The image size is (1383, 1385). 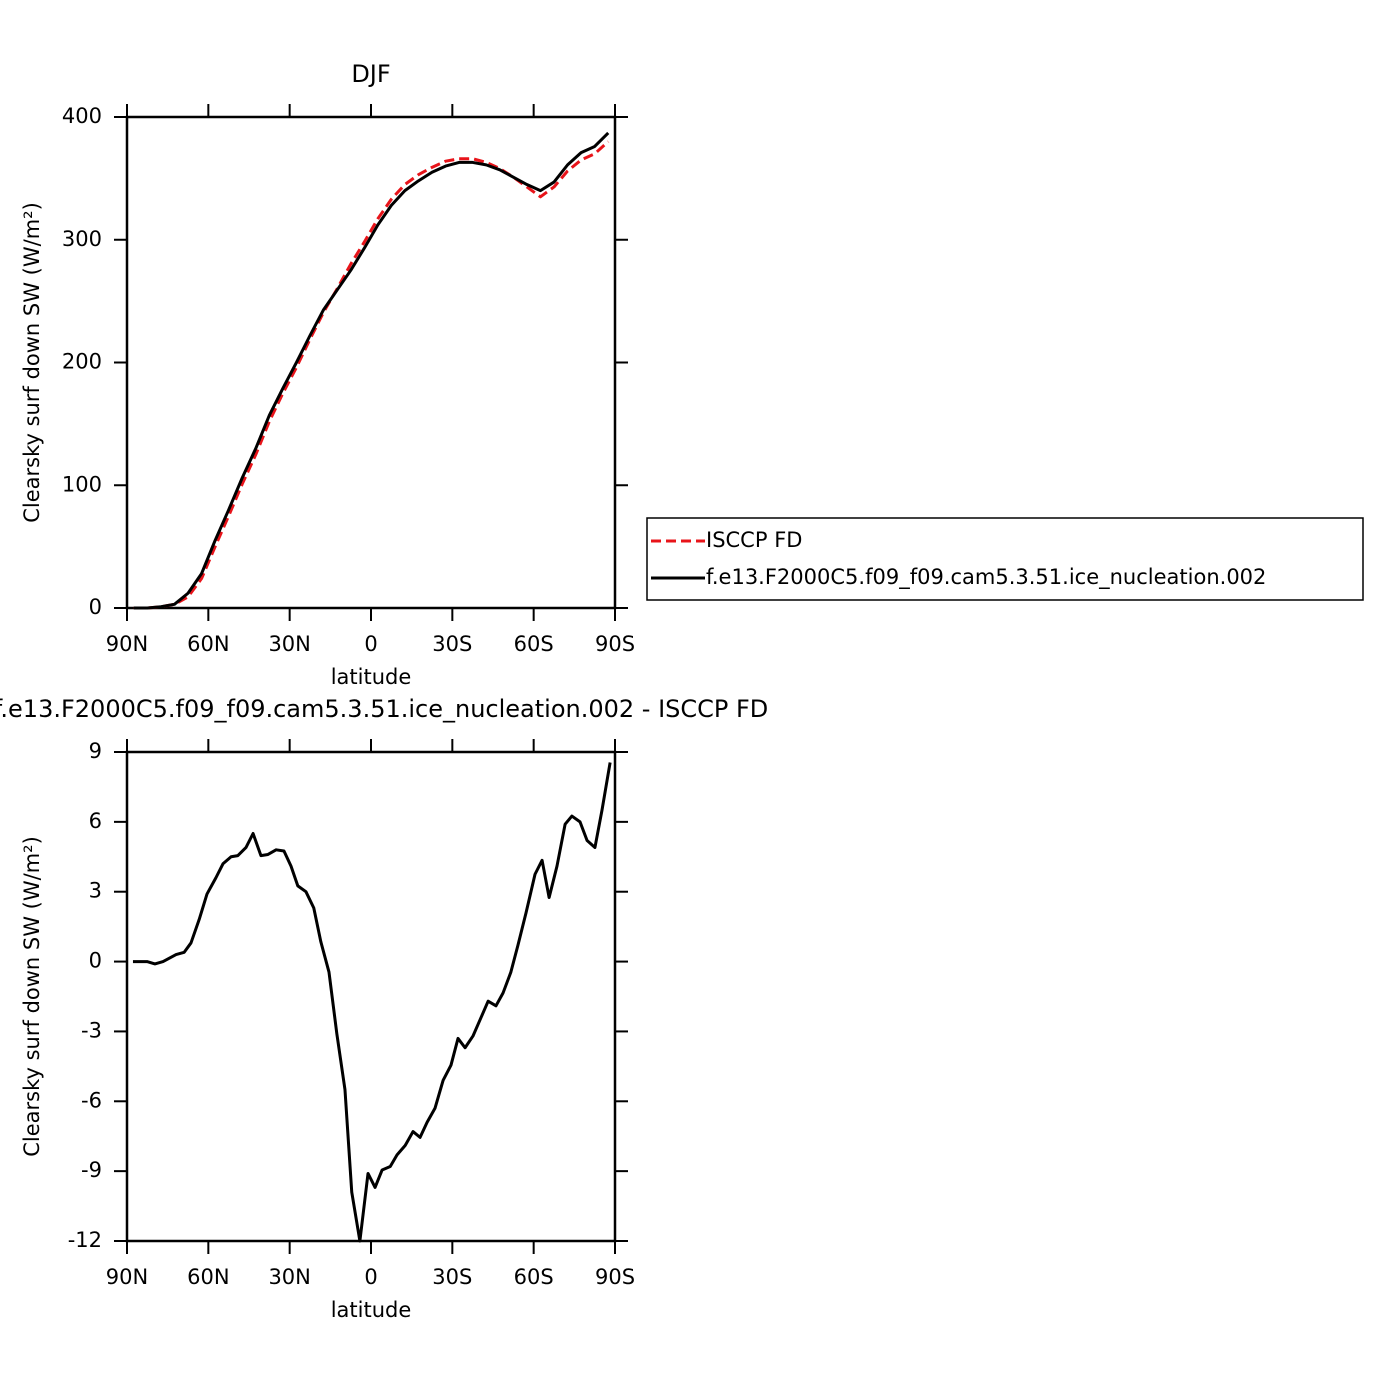 What do you see at coordinates (754, 540) in the screenshot?
I see `legend-label: ISCCP FD` at bounding box center [754, 540].